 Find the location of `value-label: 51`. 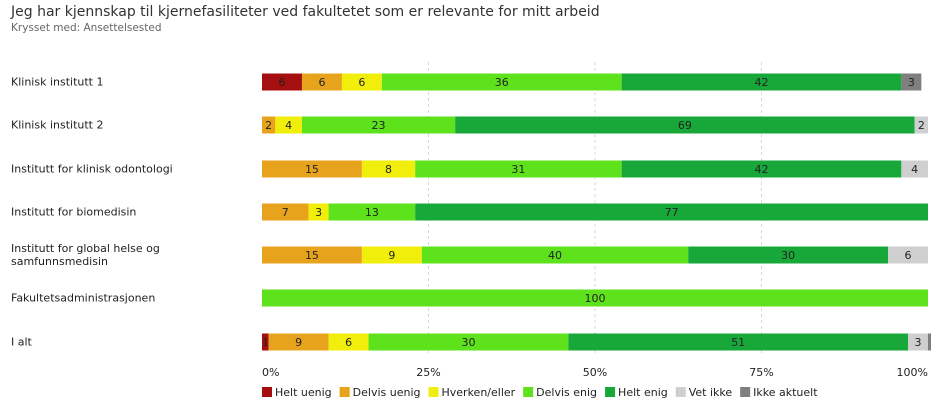

value-label: 51 is located at coordinates (738, 342).